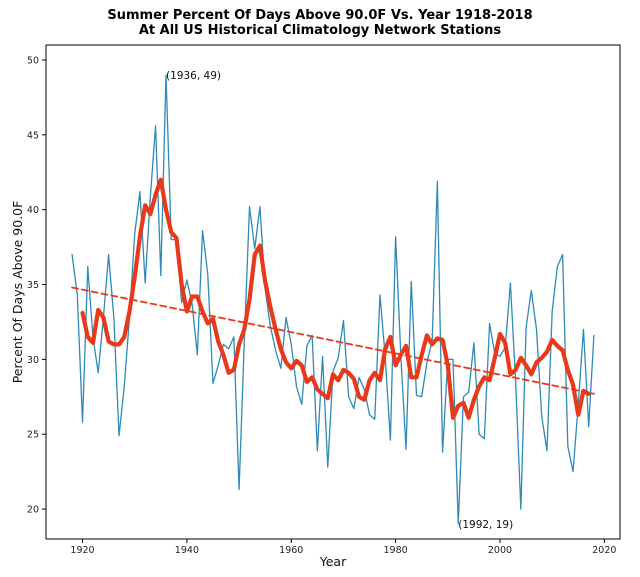 This screenshot has height=577, width=640. What do you see at coordinates (82, 550) in the screenshot?
I see `x-tick-label: 1920` at bounding box center [82, 550].